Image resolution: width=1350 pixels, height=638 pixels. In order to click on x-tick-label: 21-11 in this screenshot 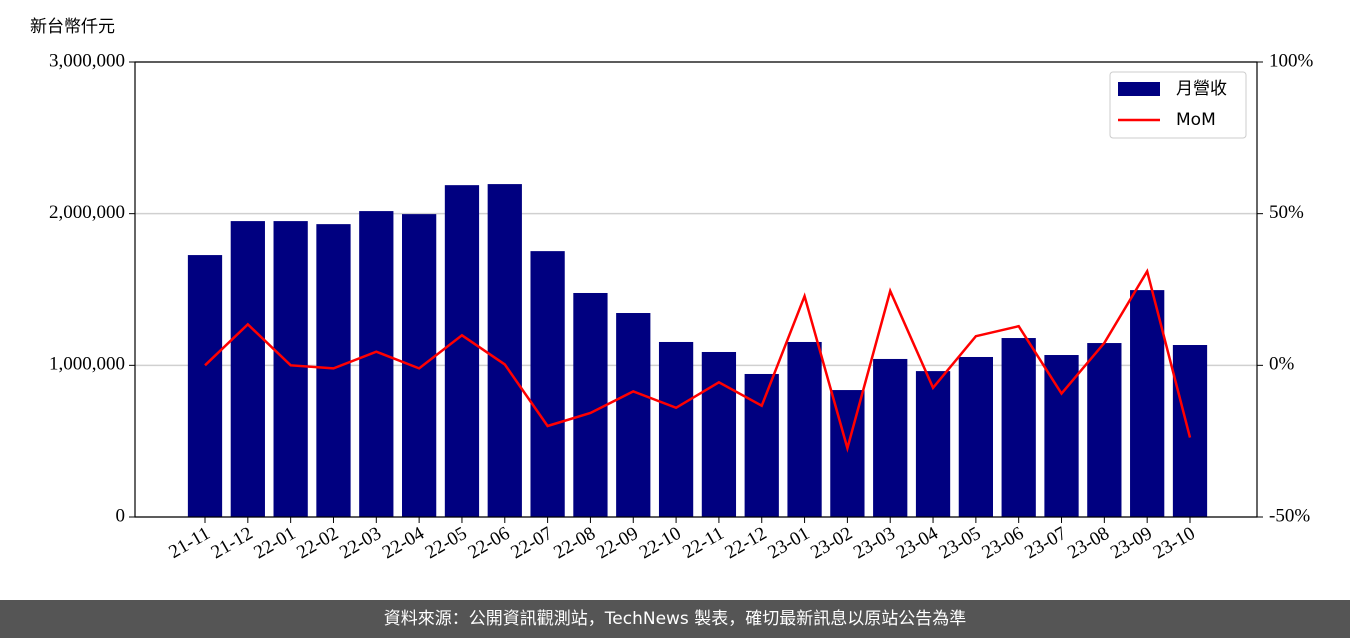, I will do `click(189, 543)`.